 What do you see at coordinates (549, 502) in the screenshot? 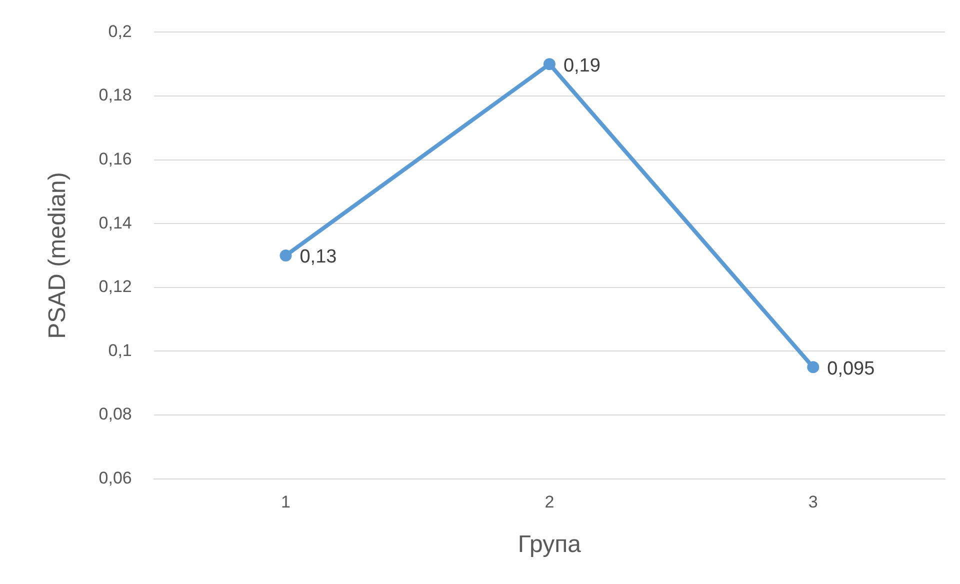
I see `x-tick-label: 2` at bounding box center [549, 502].